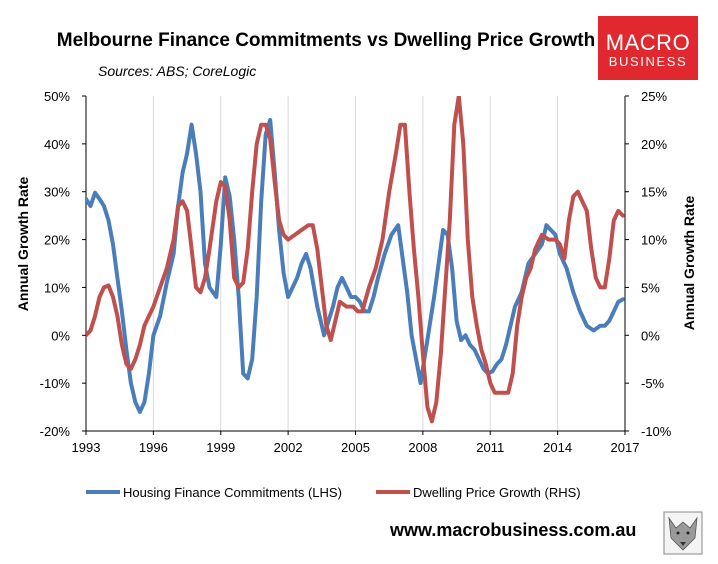 This screenshot has width=718, height=564. Describe the element at coordinates (648, 61) in the screenshot. I see `logo-line-2: BUSINESS` at that location.